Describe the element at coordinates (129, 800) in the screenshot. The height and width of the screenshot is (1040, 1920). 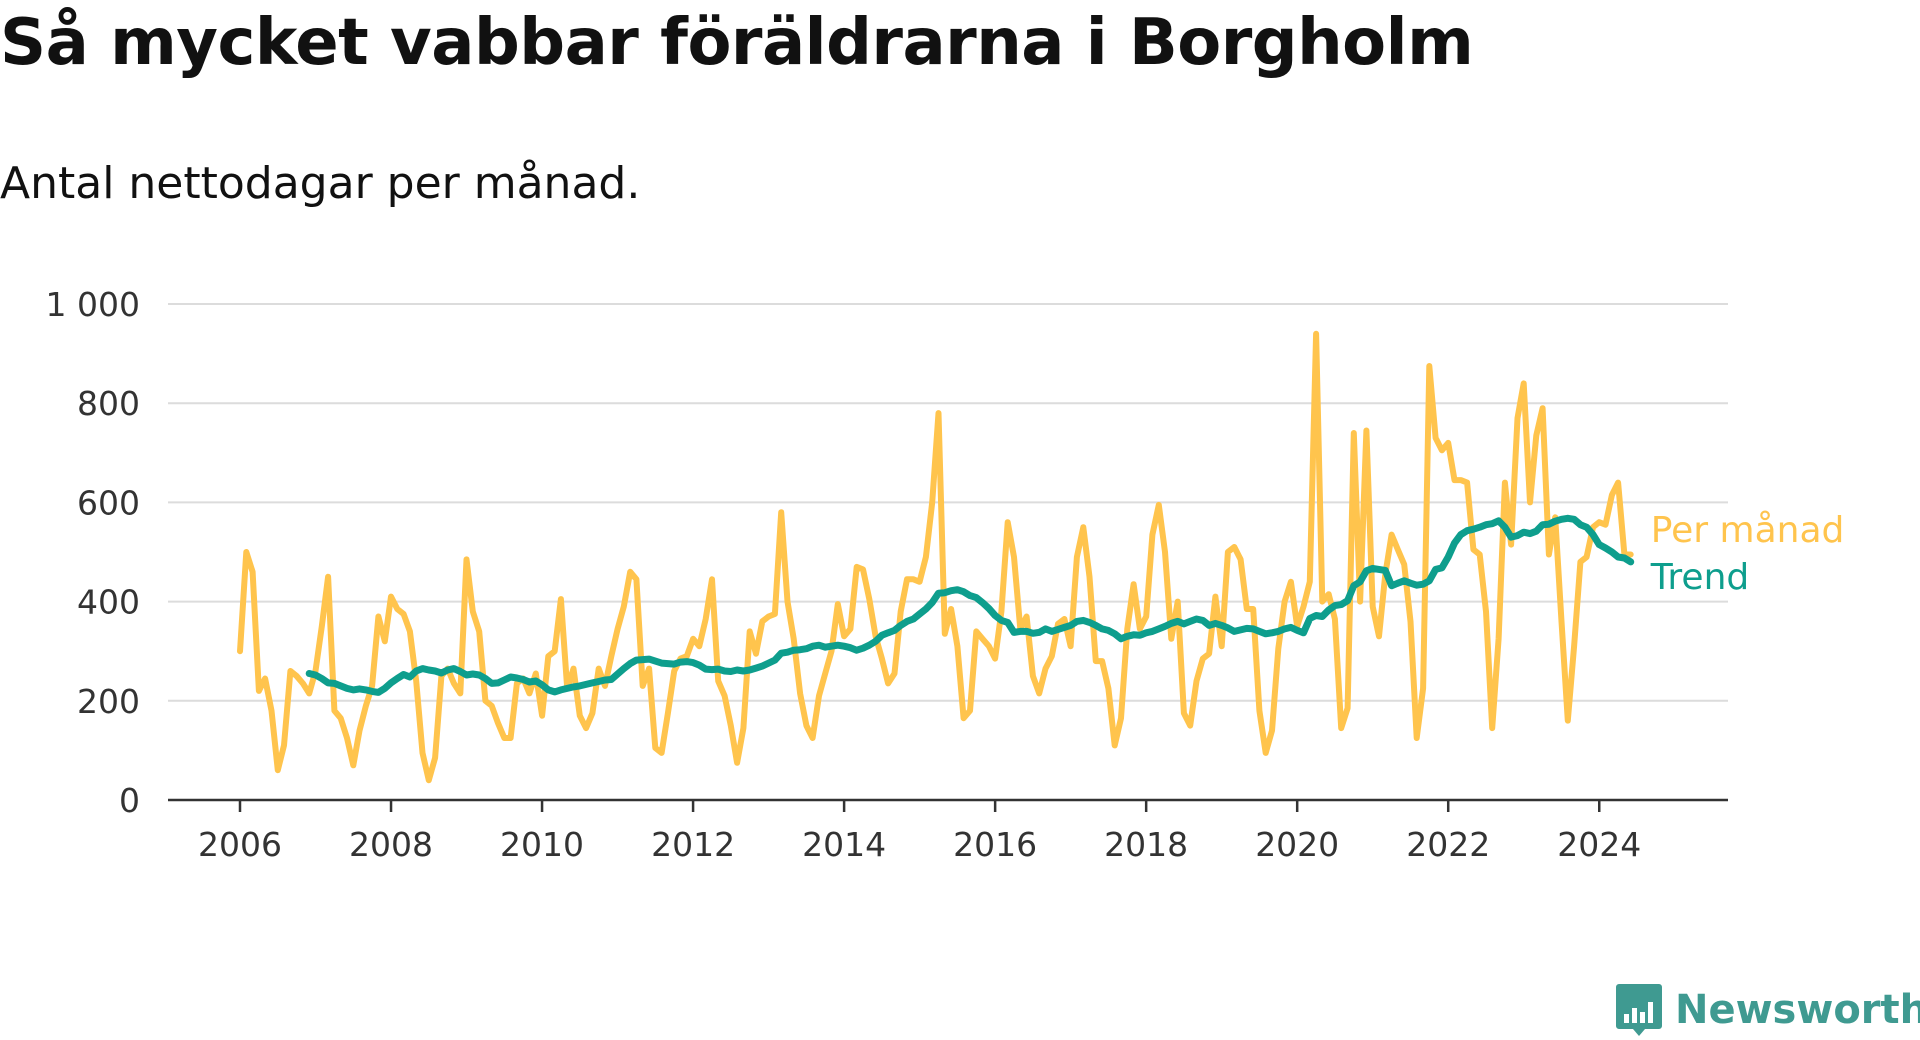
I see `y-tick-label: 0` at that location.